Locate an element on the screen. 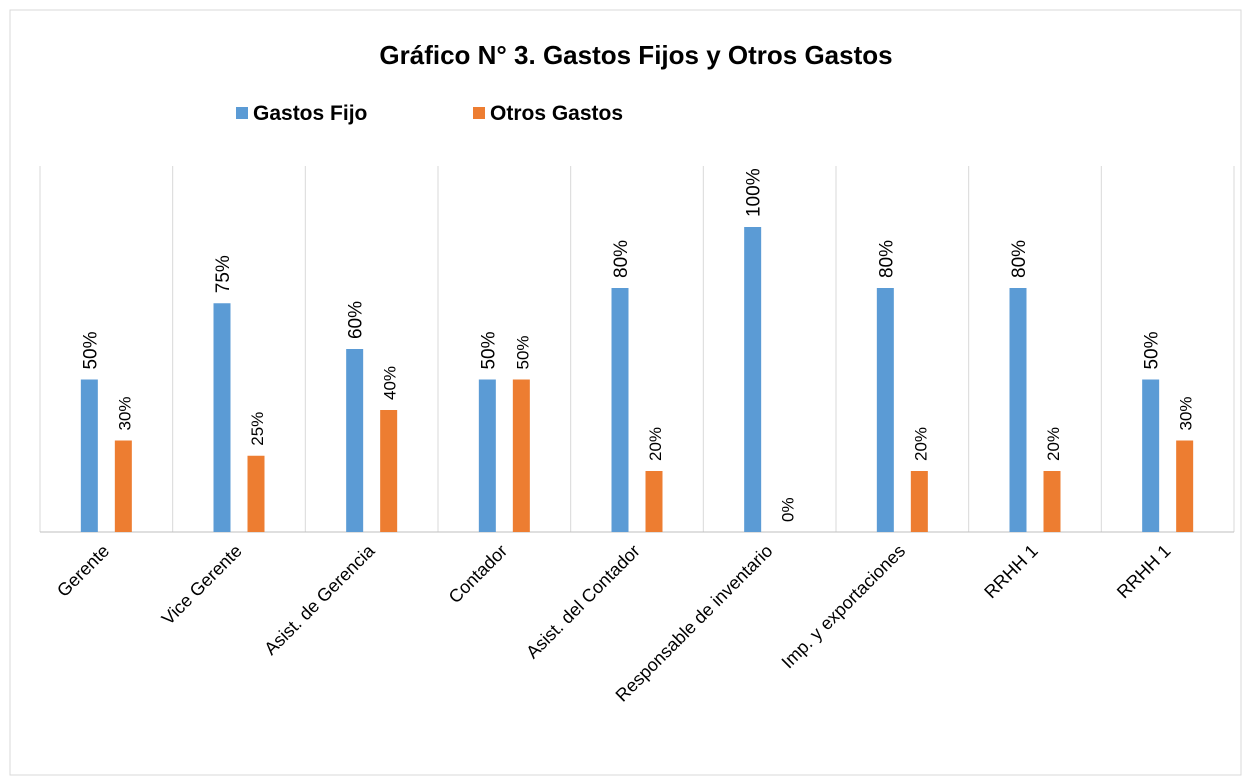  legend-label: Otros Gastos is located at coordinates (556, 113).